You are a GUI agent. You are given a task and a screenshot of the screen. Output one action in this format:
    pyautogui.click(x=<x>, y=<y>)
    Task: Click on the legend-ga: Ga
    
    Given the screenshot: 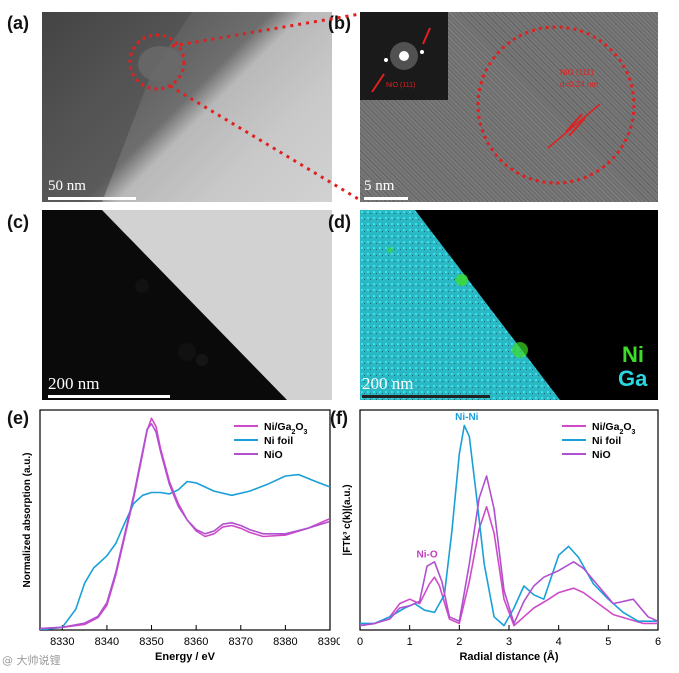 What is the action you would take?
    pyautogui.click(x=633, y=378)
    